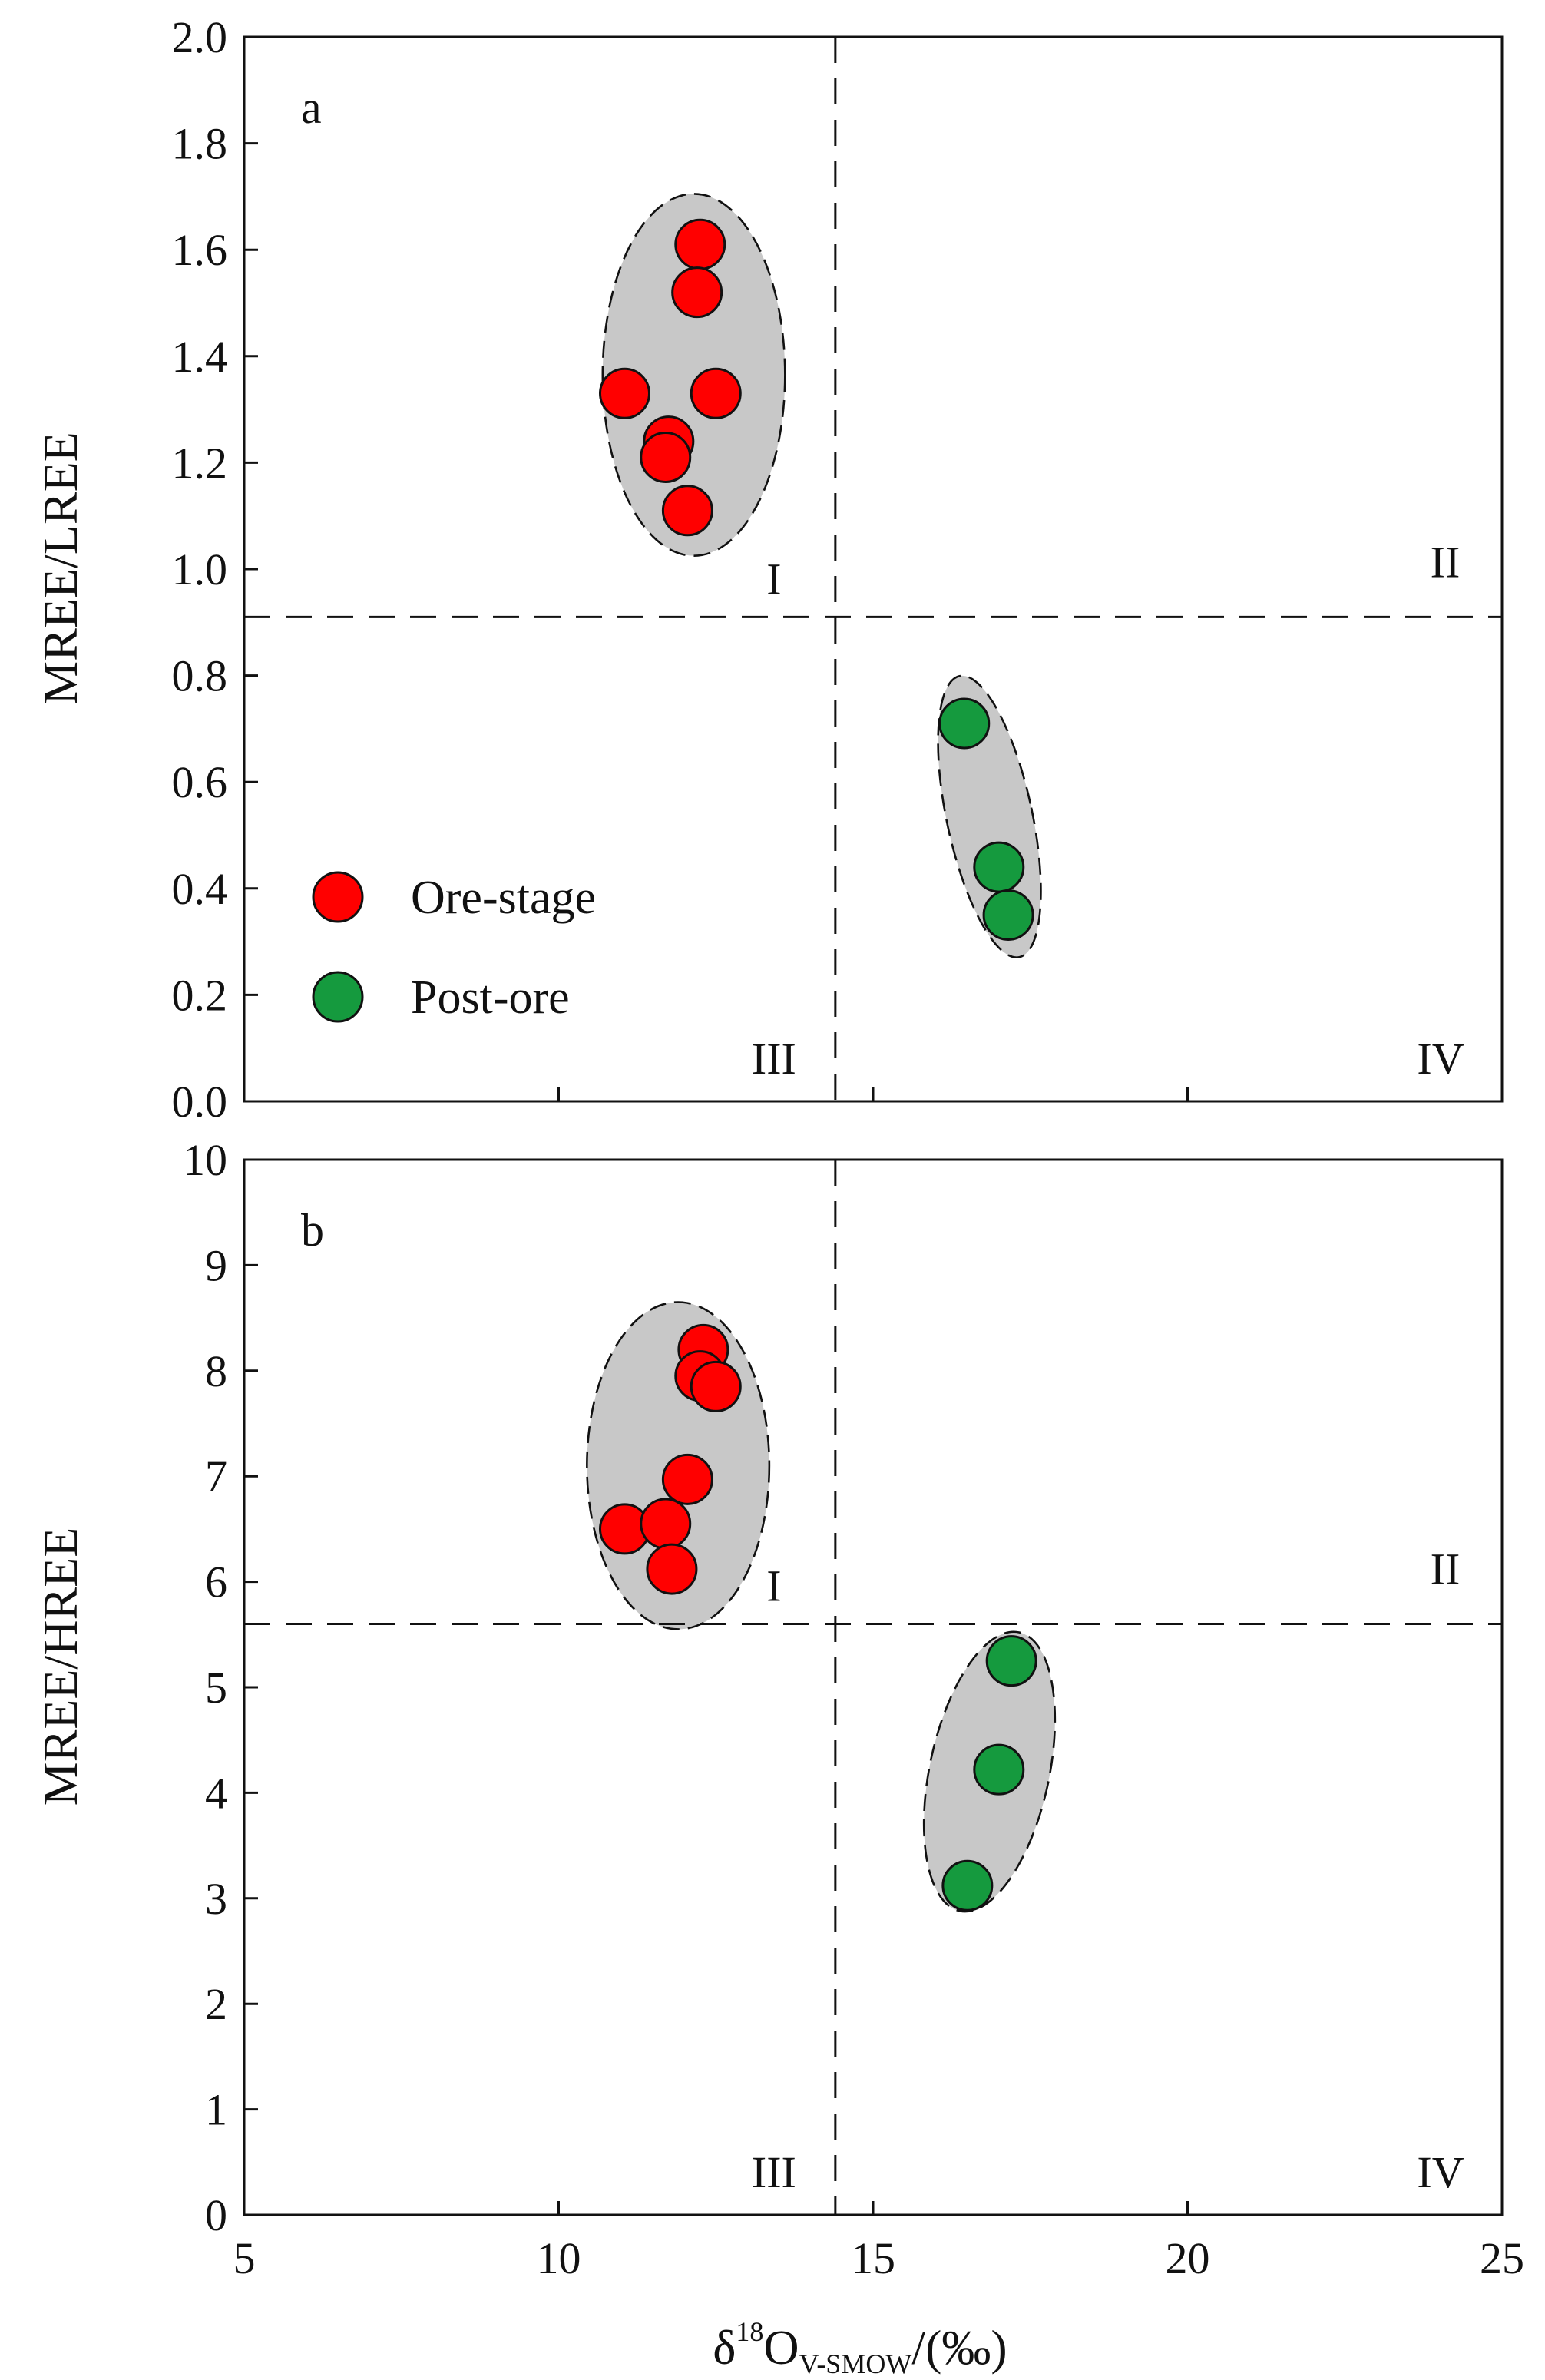 This screenshot has height=2380, width=1545. What do you see at coordinates (454, 947) in the screenshot?
I see `legend: Ore-stage Post-ore` at bounding box center [454, 947].